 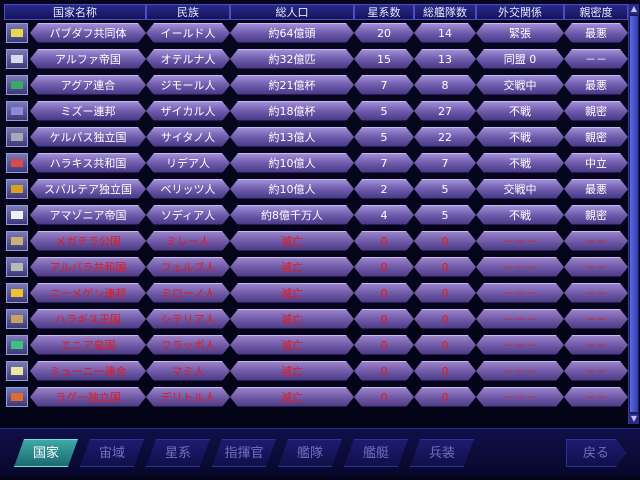 I want to click on cell-fleets: 14, so click(x=445, y=33).